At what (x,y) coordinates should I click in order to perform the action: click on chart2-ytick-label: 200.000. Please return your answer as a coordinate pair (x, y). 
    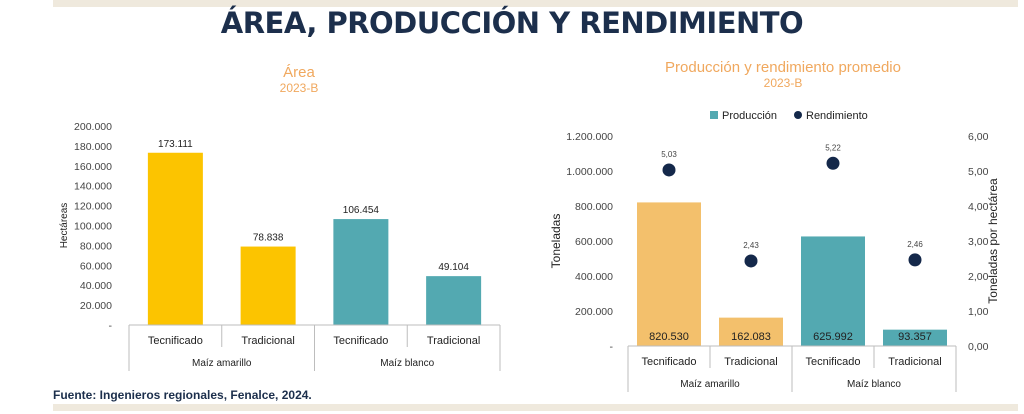
    Looking at the image, I should click on (594, 312).